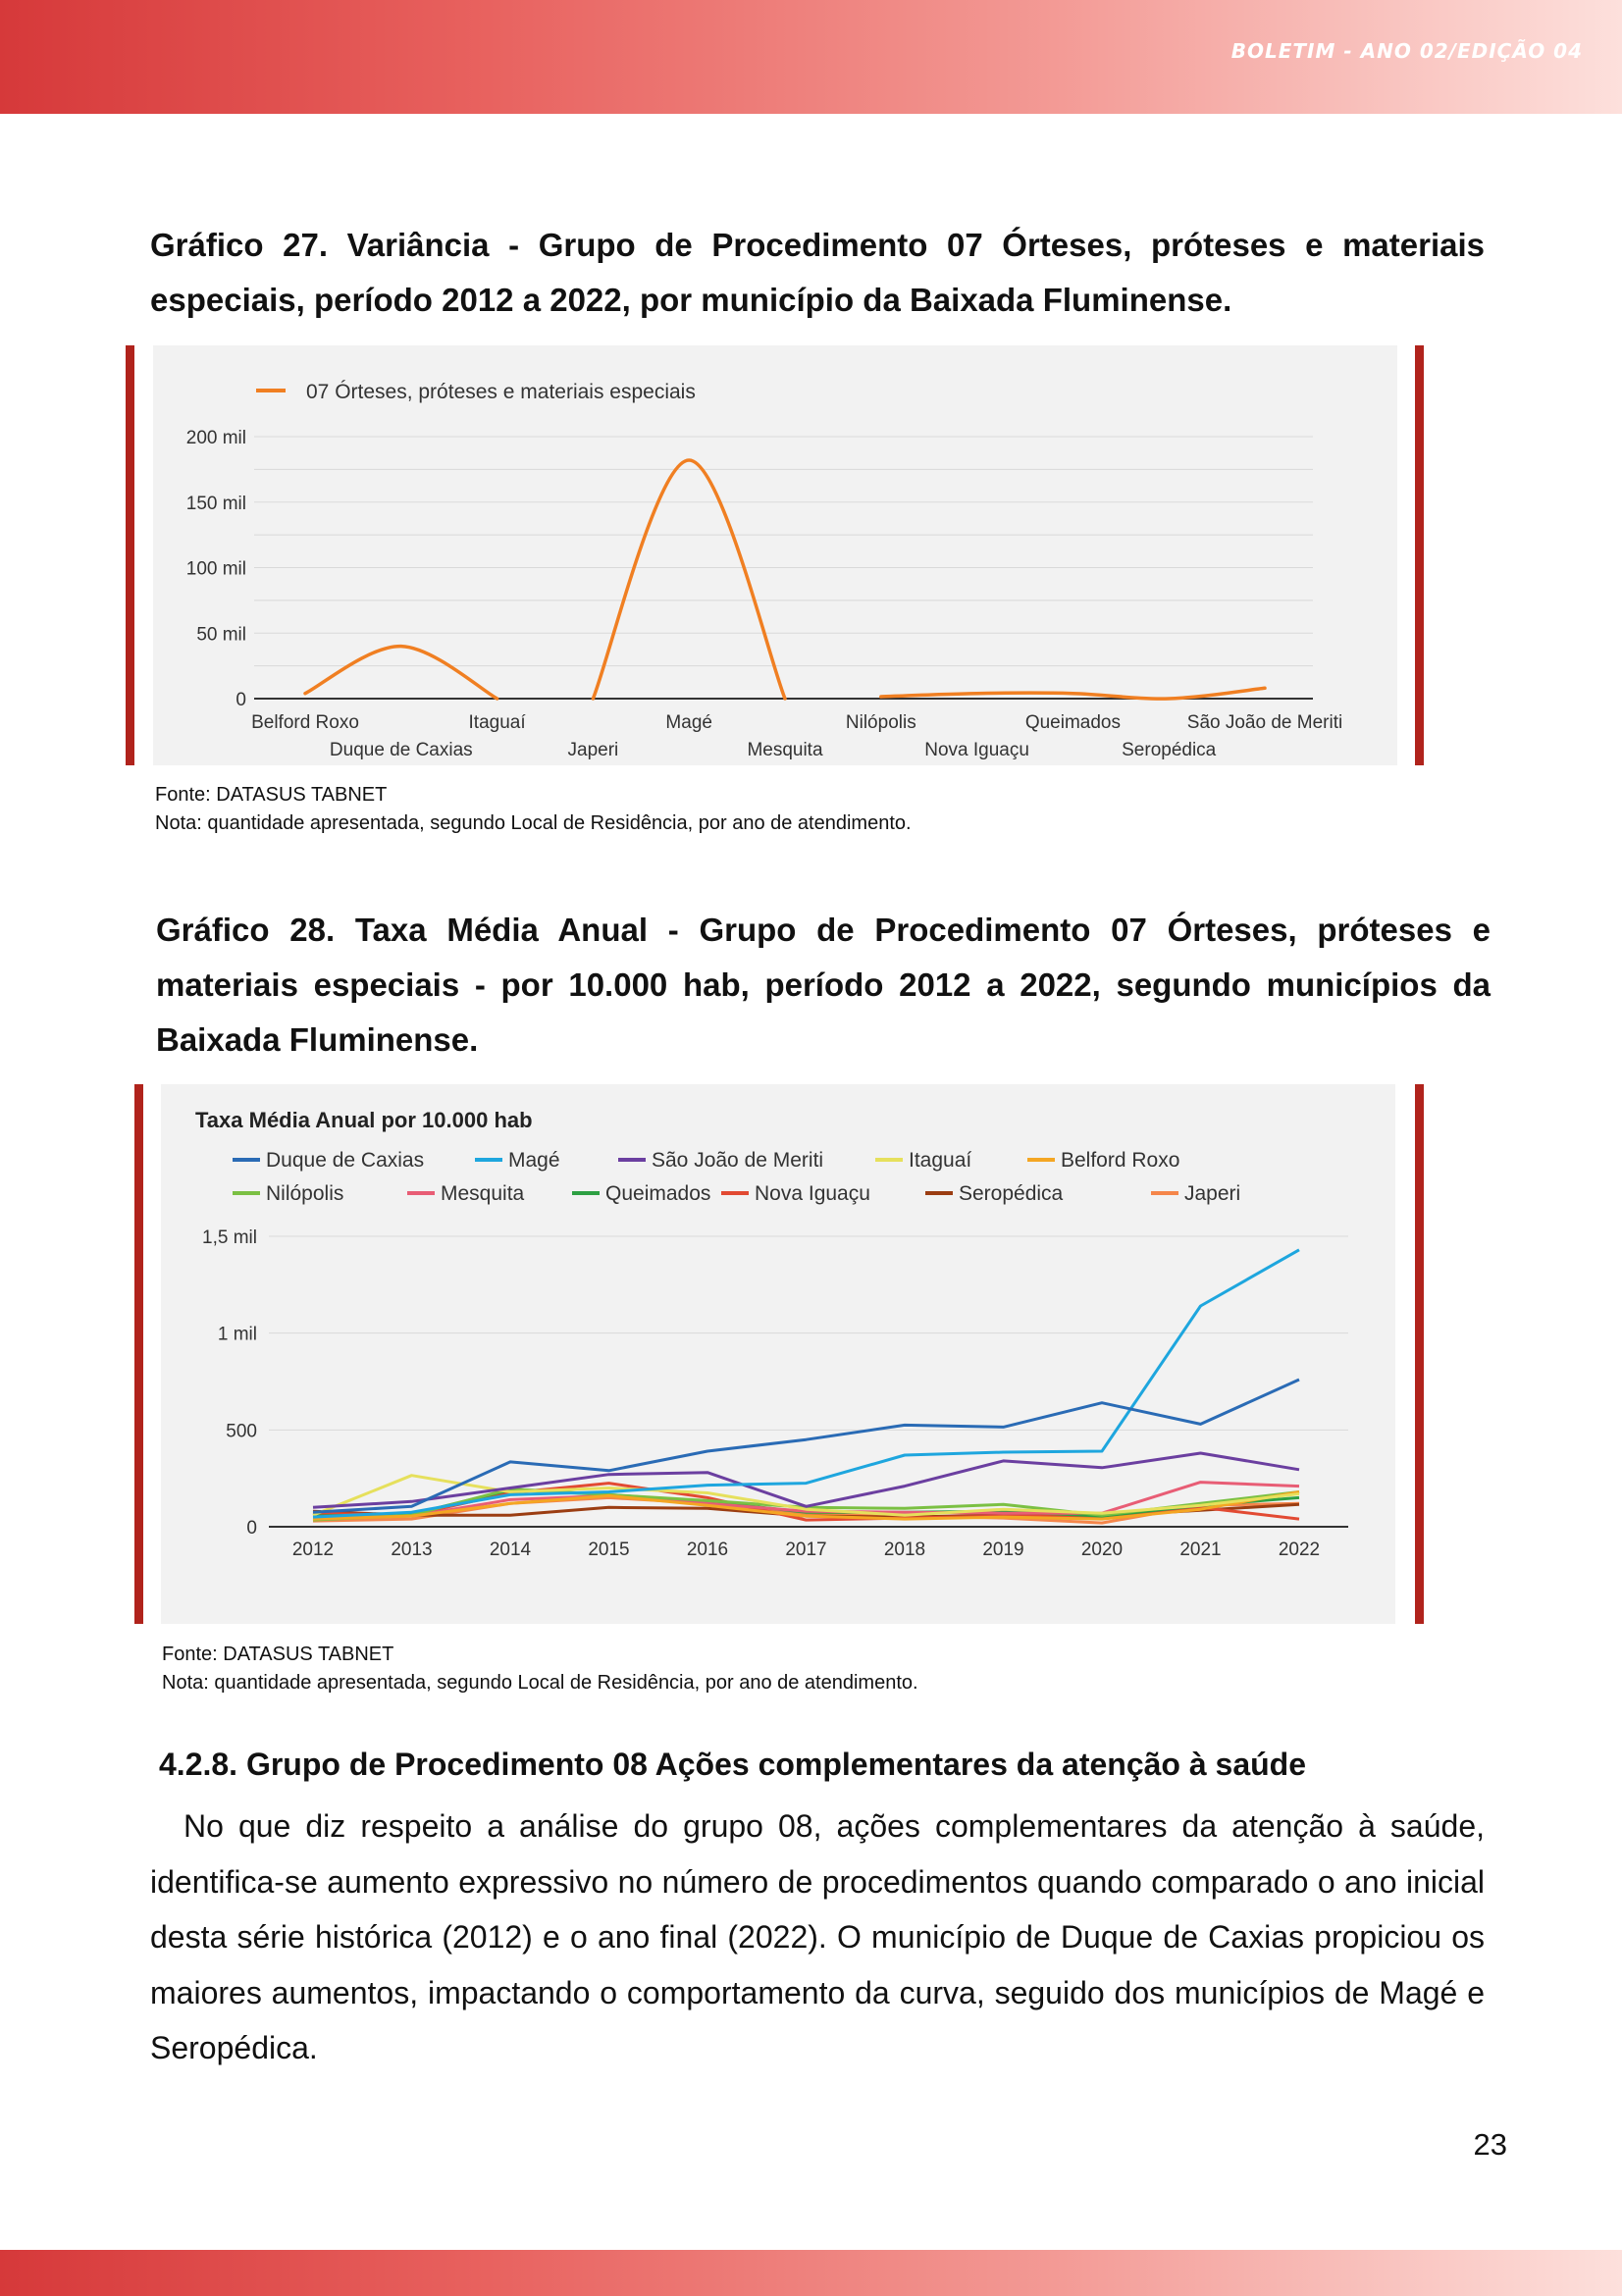 This screenshot has width=1622, height=2296. Describe the element at coordinates (305, 722) in the screenshot. I see `chart27-xtick-label: Belford Roxo` at that location.